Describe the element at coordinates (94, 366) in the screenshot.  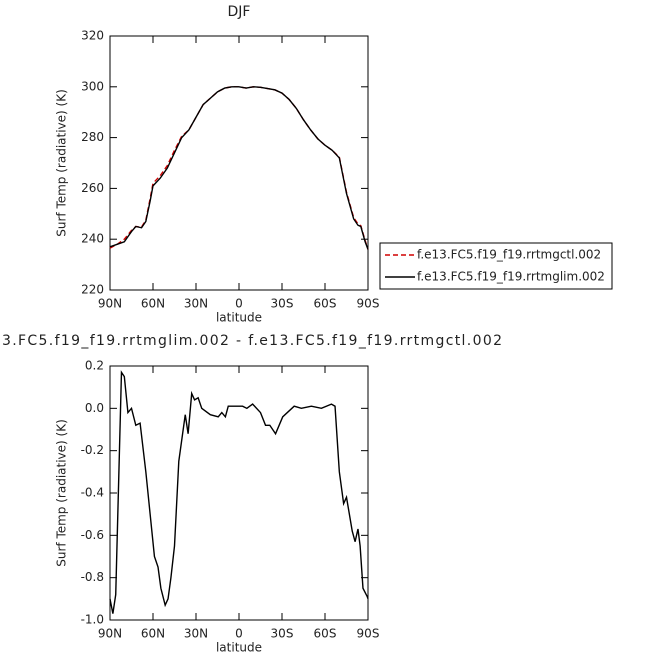
I see `y-tick-label: 0.2` at that location.